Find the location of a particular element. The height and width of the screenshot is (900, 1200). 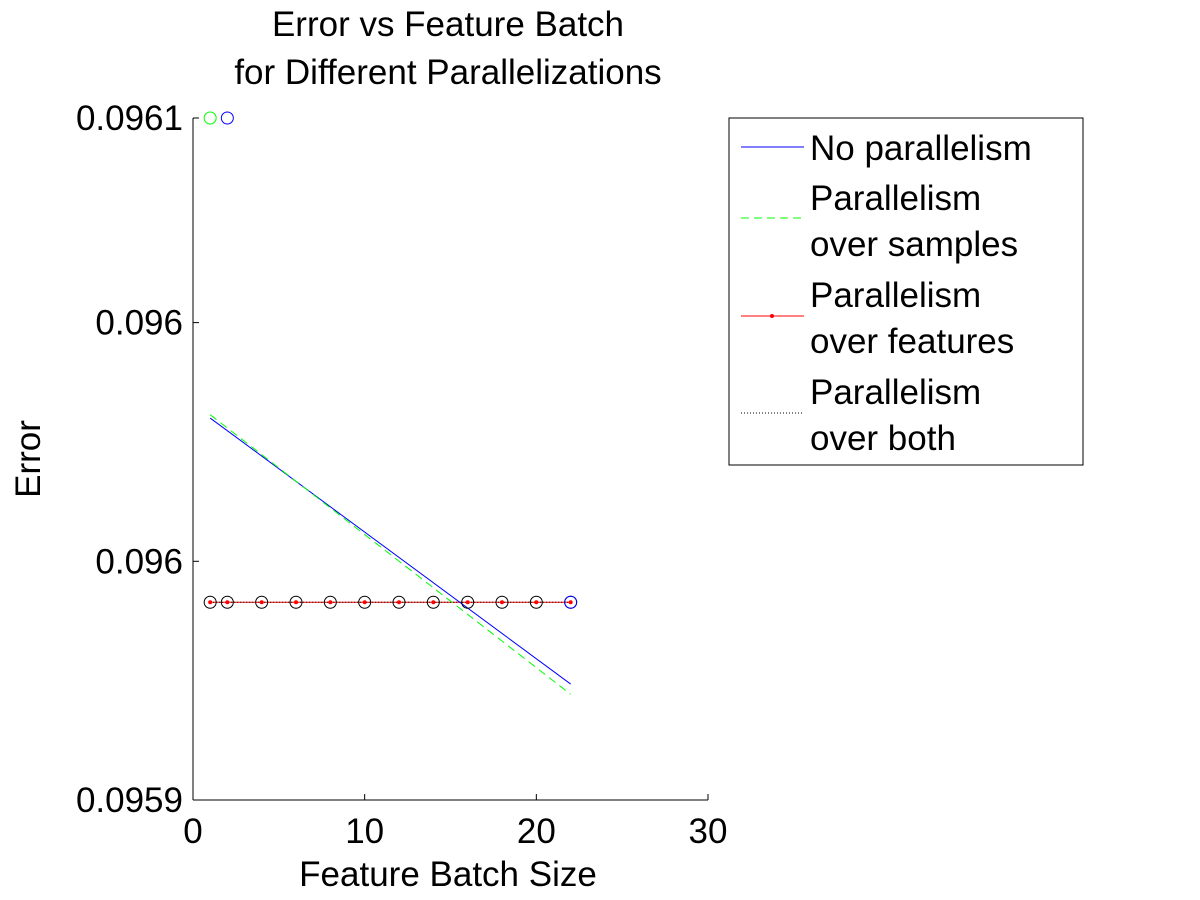

data-point-over-samples is located at coordinates (210, 118).